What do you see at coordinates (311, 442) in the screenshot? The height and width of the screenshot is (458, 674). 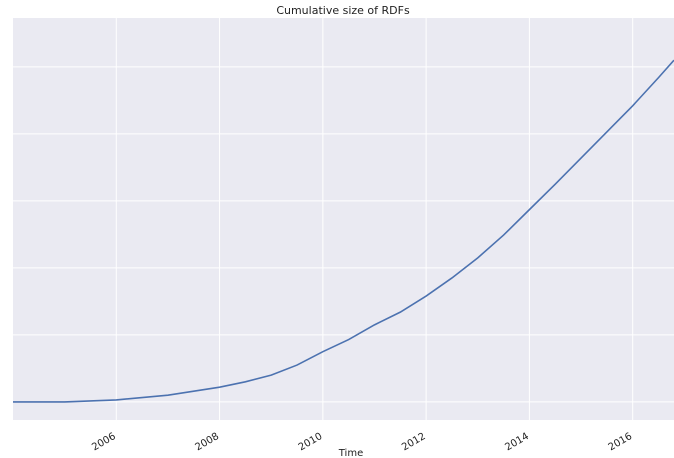 I see `x-tick-label: 2010` at bounding box center [311, 442].